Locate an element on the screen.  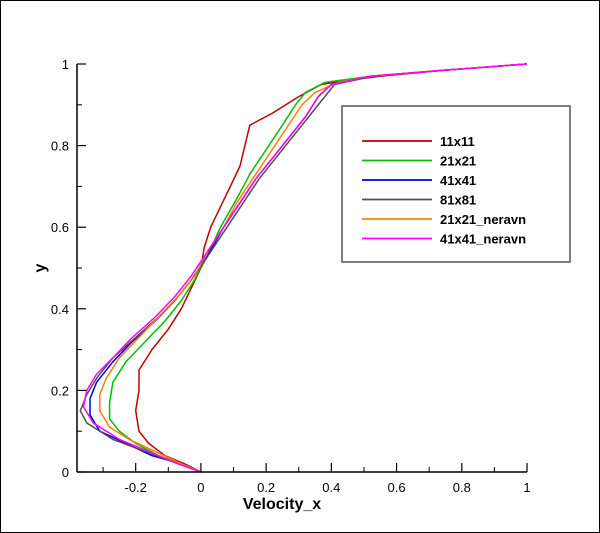
y-tick-label: 0.2 is located at coordinates (60, 390).